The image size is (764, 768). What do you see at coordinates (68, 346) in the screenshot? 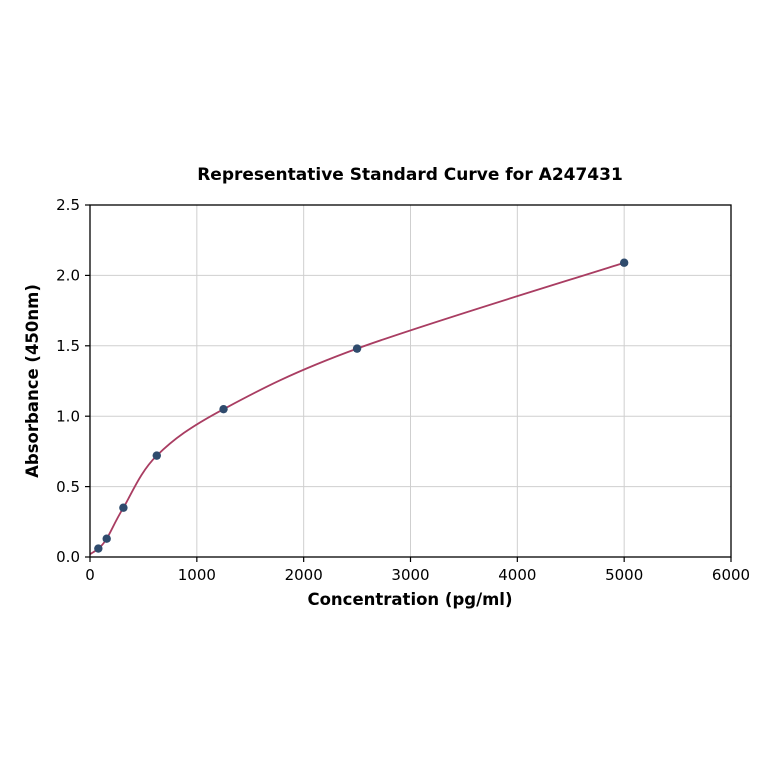
I see `y-tick-label: 1.5` at bounding box center [68, 346].